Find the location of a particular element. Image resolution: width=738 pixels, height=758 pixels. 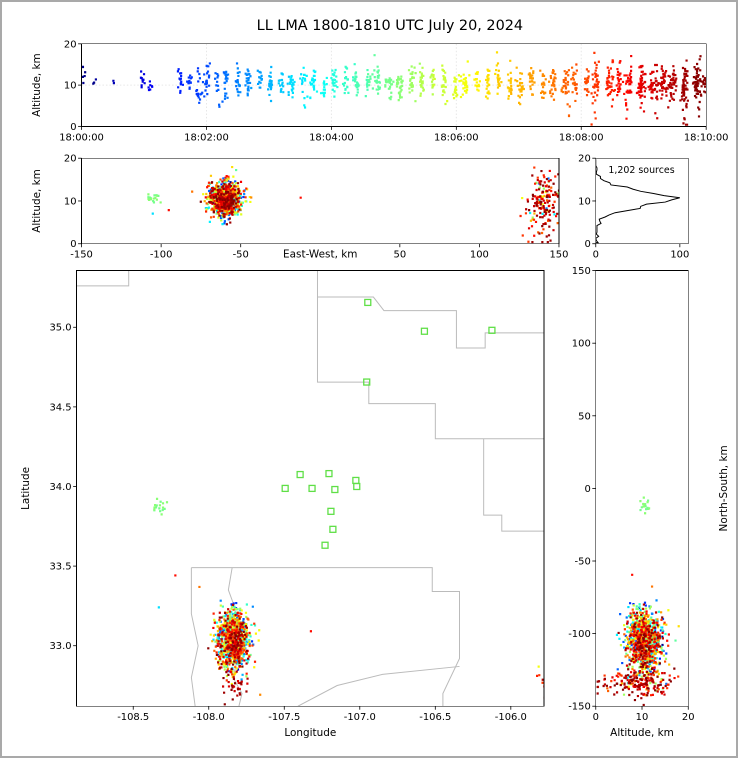

svg-text: -106.5 is located at coordinates (435, 717).